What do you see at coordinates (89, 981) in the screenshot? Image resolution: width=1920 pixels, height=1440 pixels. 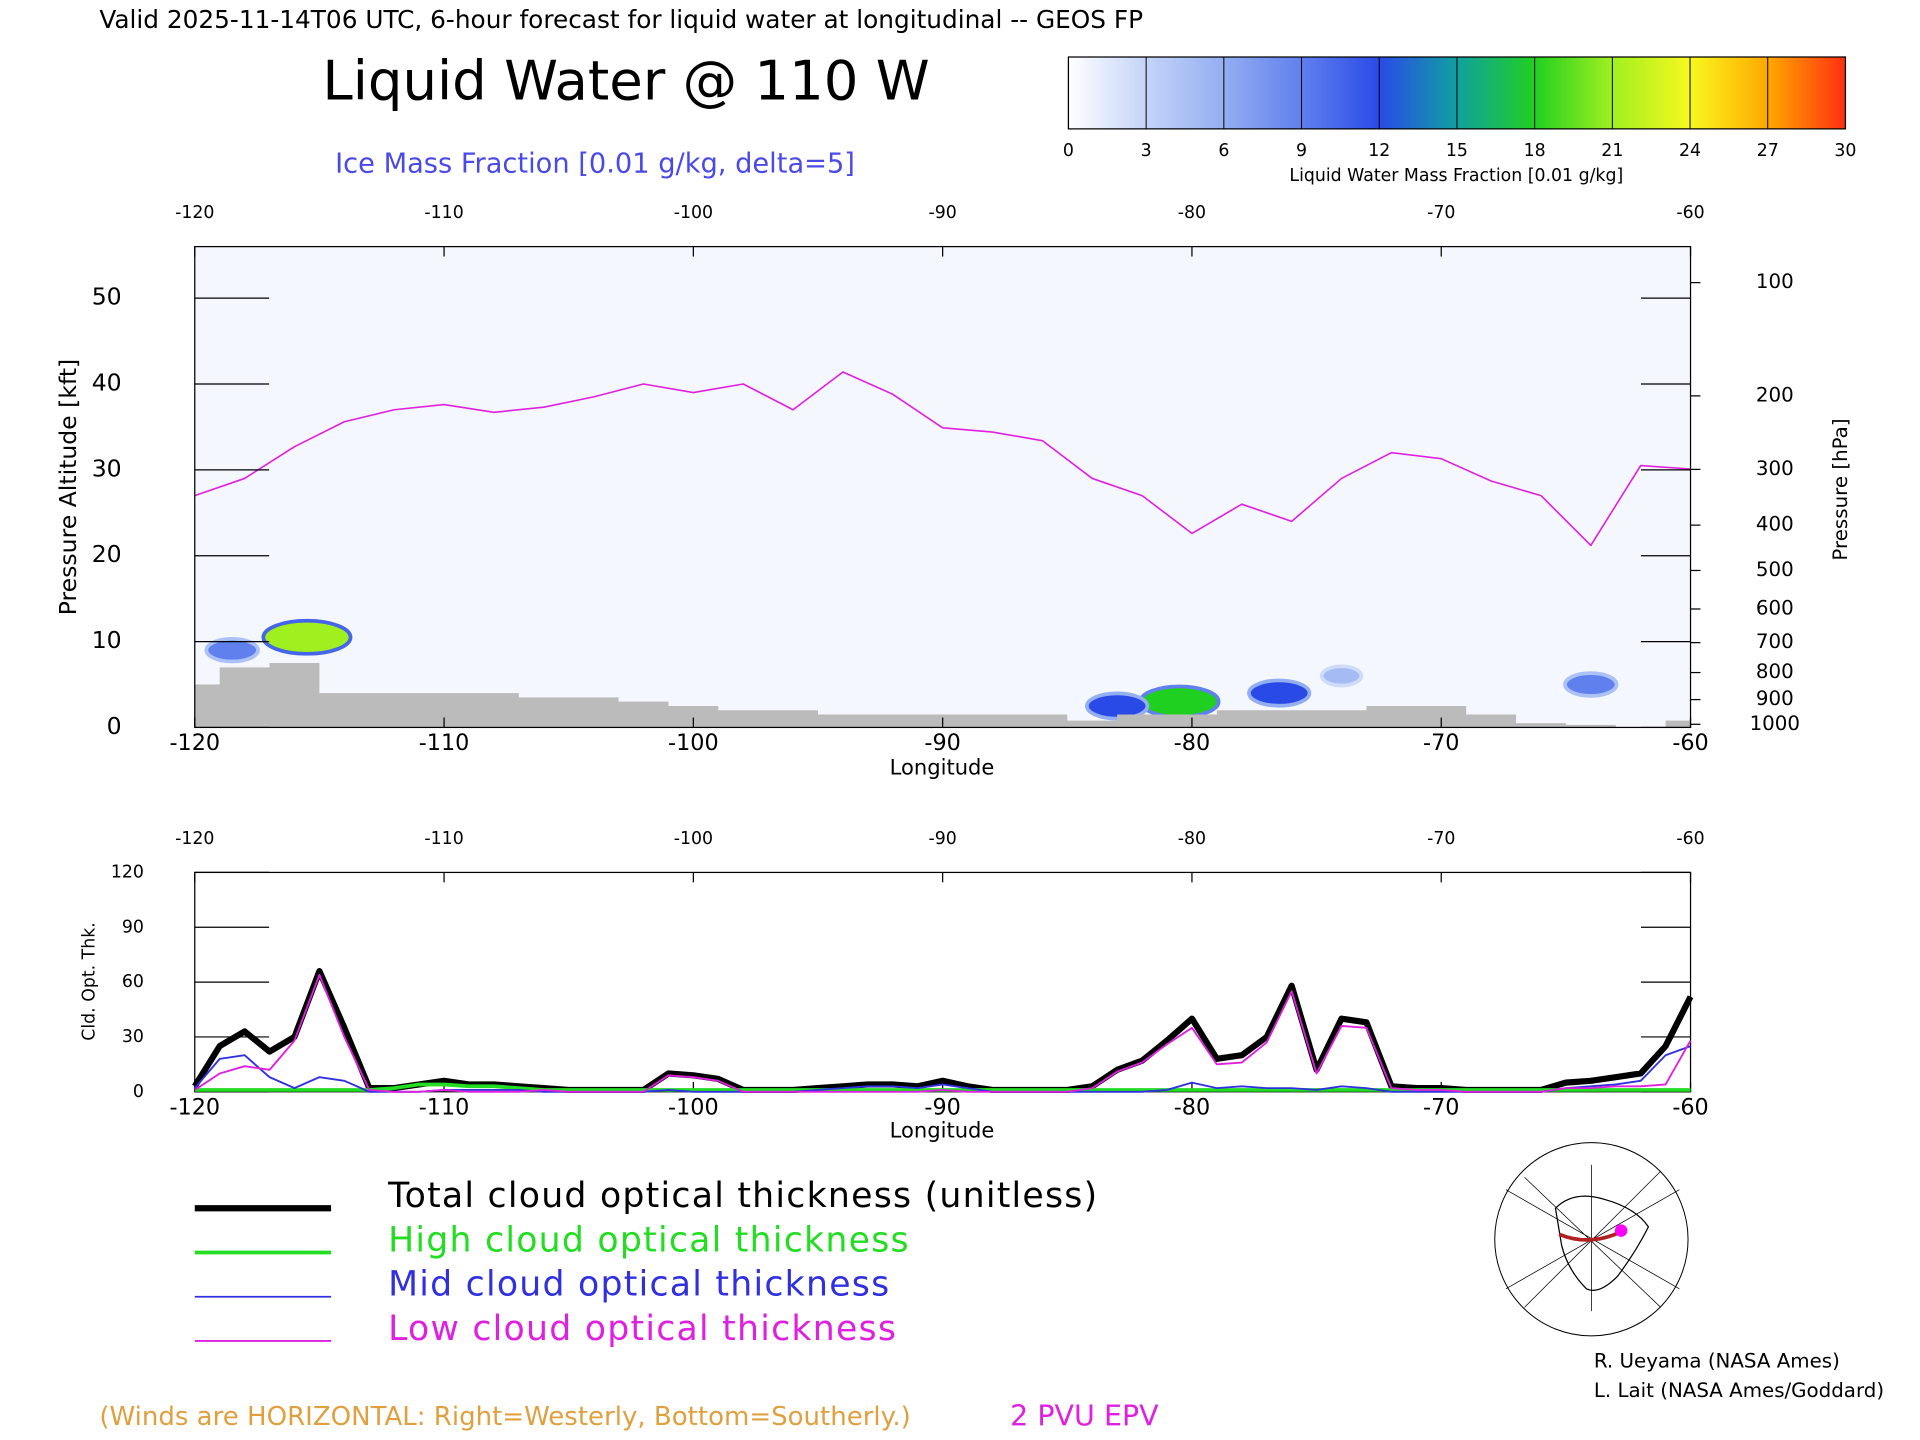 I see `y-axis-label: Cld. Opt. Thk.` at bounding box center [89, 981].